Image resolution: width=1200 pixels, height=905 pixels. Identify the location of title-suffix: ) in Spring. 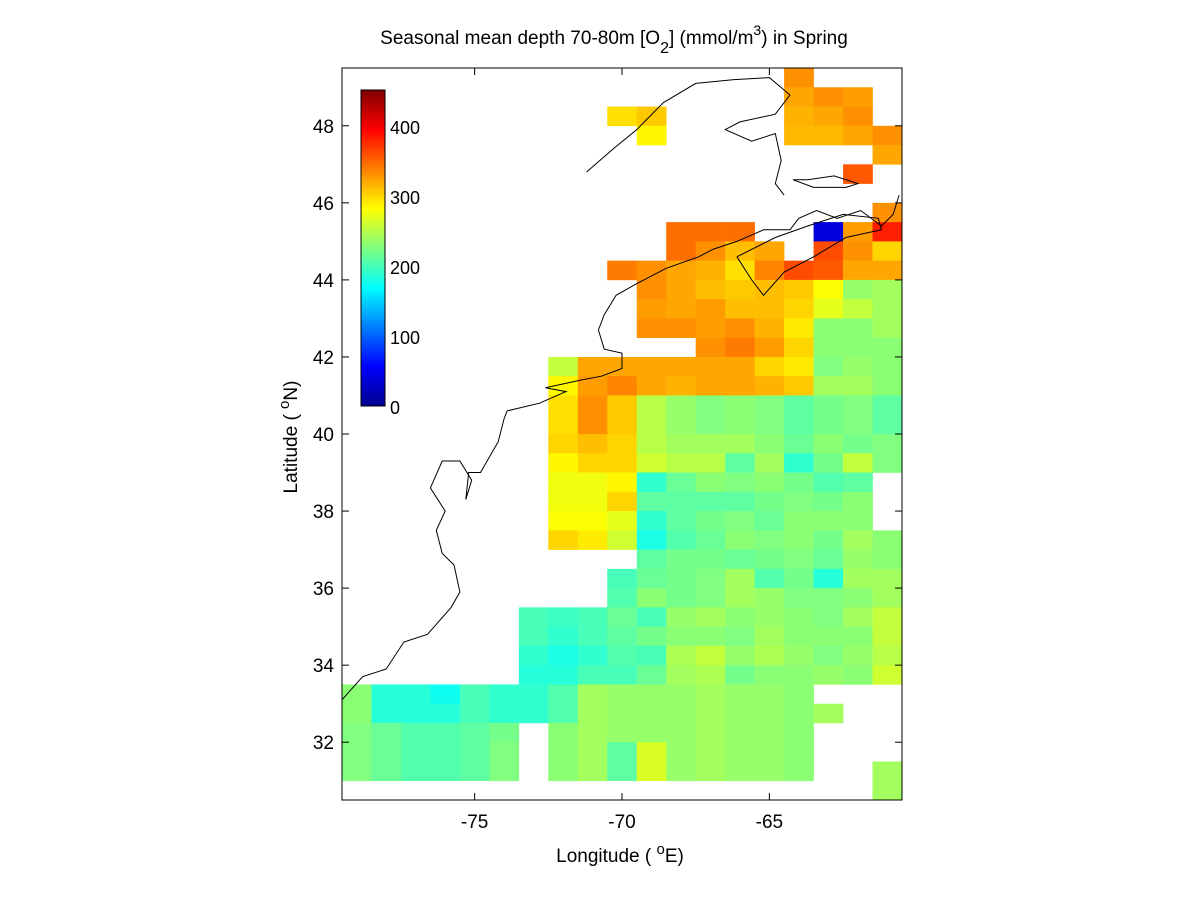
(804, 38).